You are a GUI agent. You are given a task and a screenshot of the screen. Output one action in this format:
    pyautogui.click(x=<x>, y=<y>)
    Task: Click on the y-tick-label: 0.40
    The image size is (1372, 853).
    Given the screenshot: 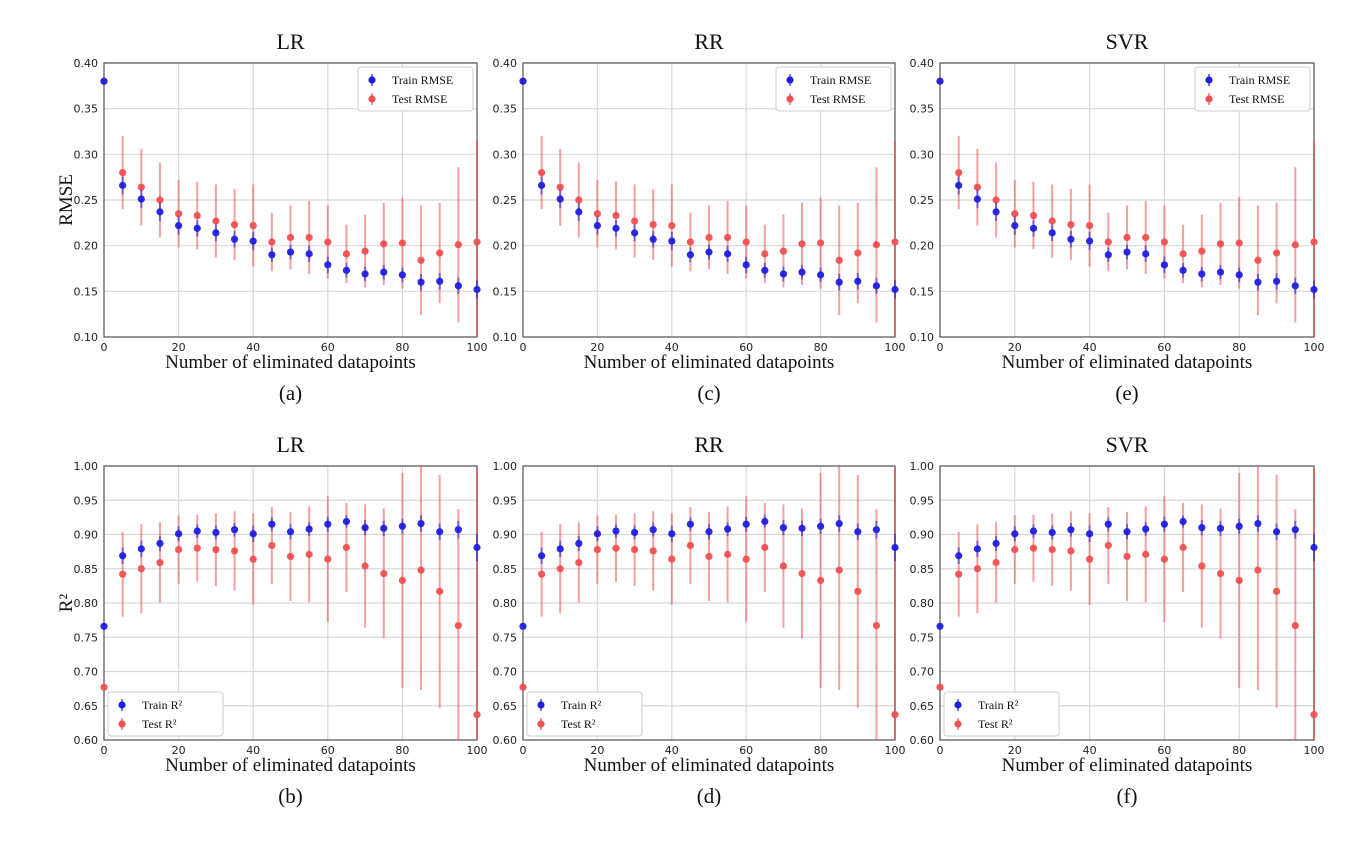 What is the action you would take?
    pyautogui.click(x=86, y=63)
    